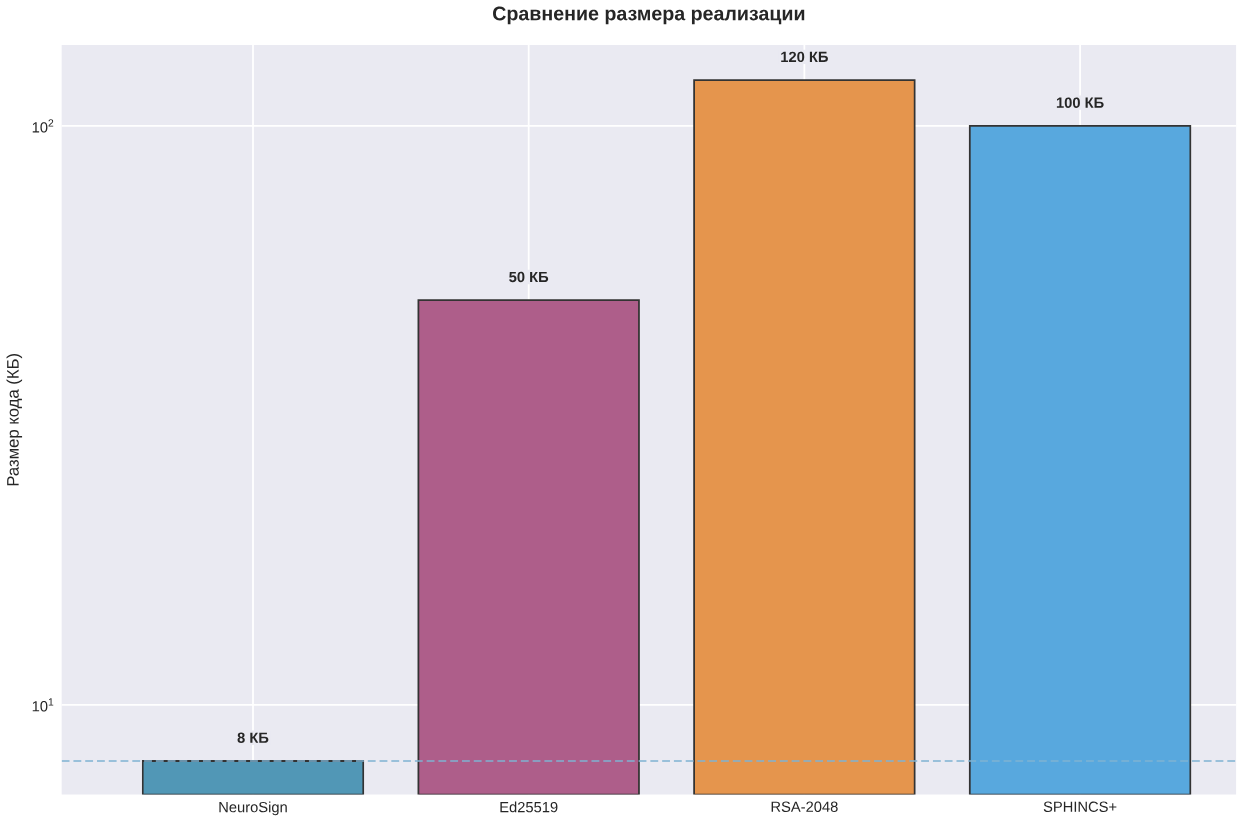  I want to click on data-label: 8 КБ, so click(253, 738).